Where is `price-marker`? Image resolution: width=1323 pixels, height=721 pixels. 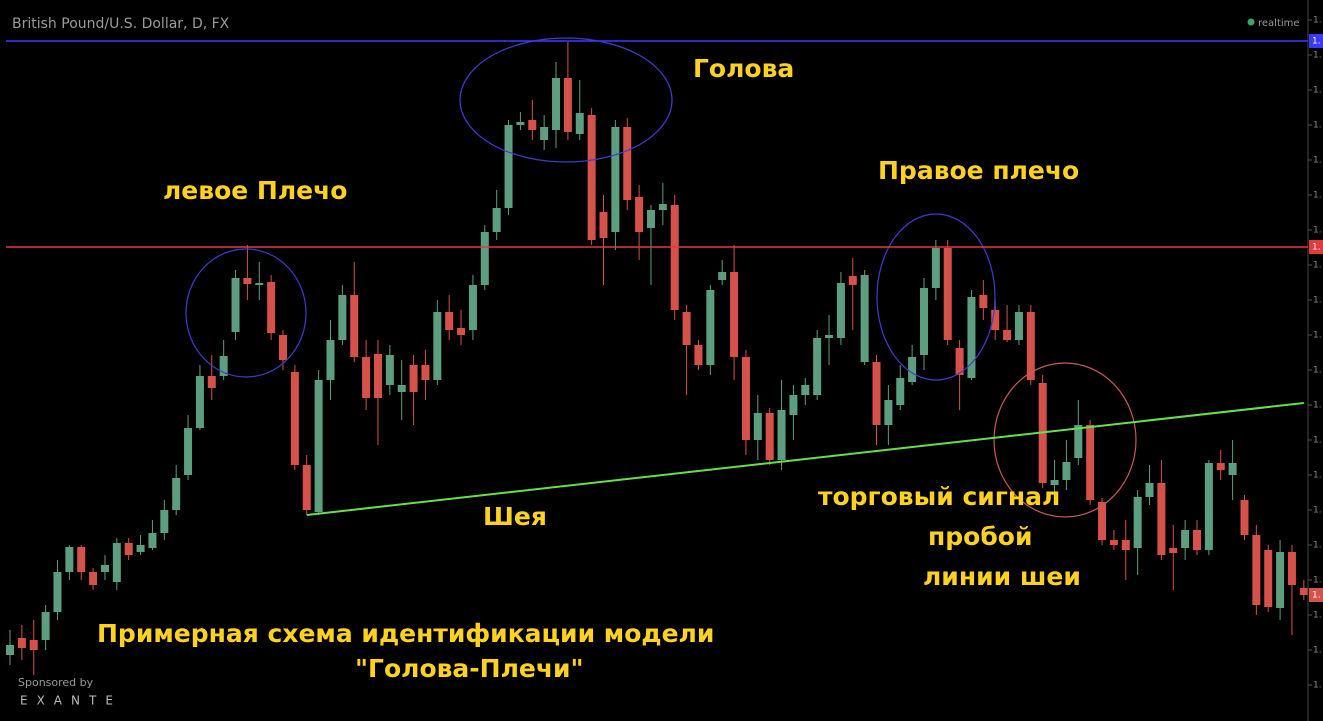
price-marker is located at coordinates (1316, 595).